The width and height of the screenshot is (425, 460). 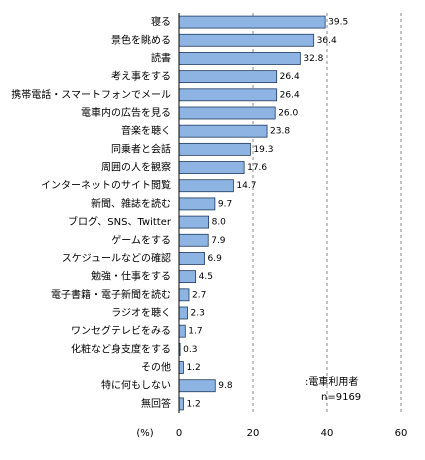 What do you see at coordinates (331, 381) in the screenshot?
I see `annotation: :電車利用者` at bounding box center [331, 381].